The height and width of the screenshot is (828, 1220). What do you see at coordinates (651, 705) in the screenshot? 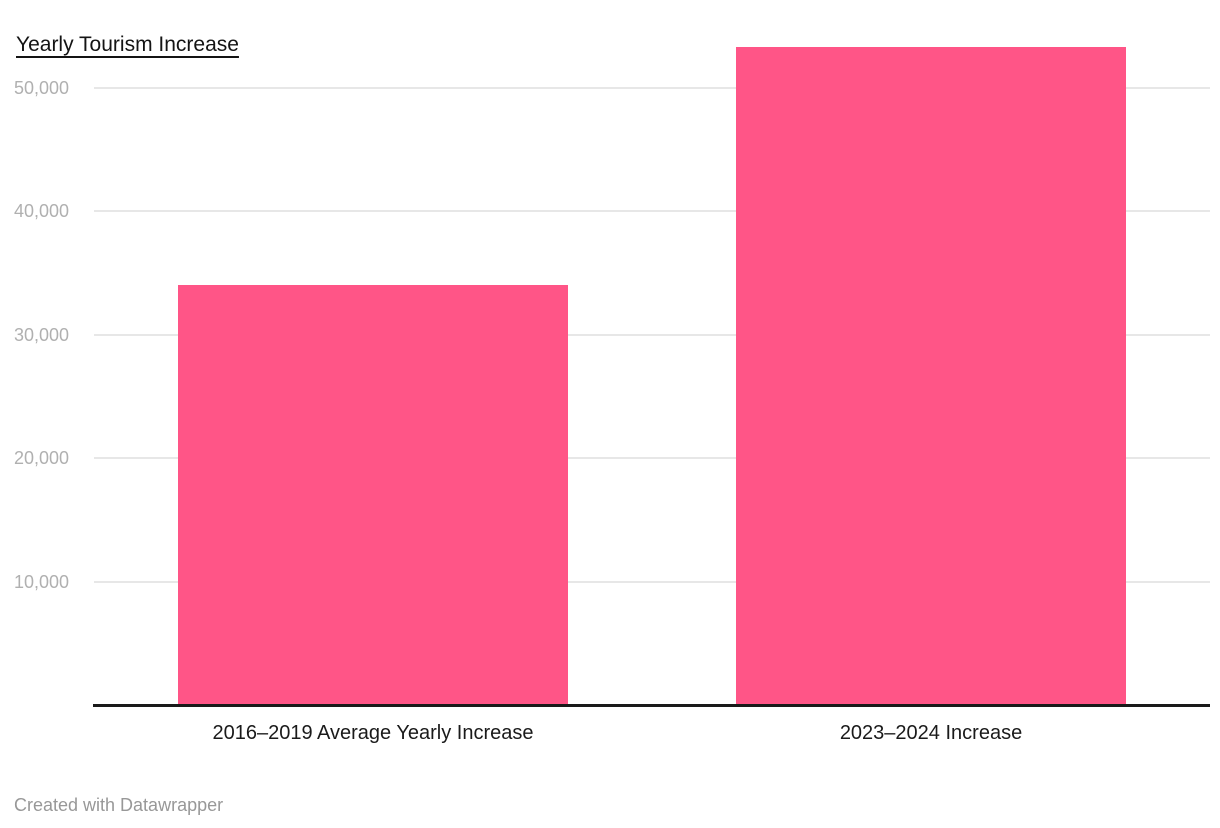
I see `x-axis-line` at bounding box center [651, 705].